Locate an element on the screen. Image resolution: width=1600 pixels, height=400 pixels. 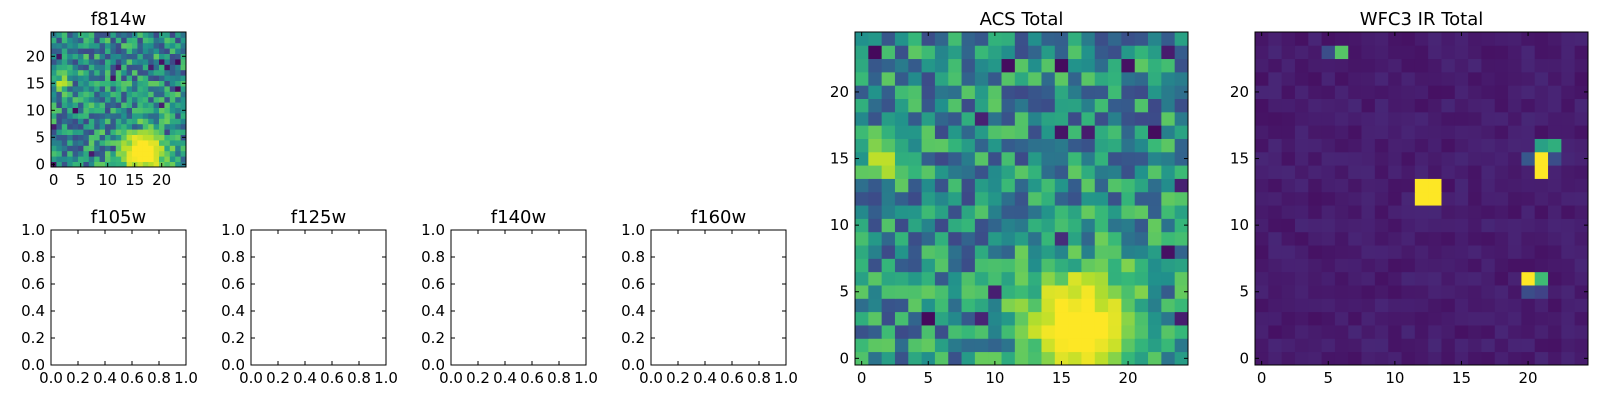
y-tick-label: 0.4 is located at coordinates (433, 311).